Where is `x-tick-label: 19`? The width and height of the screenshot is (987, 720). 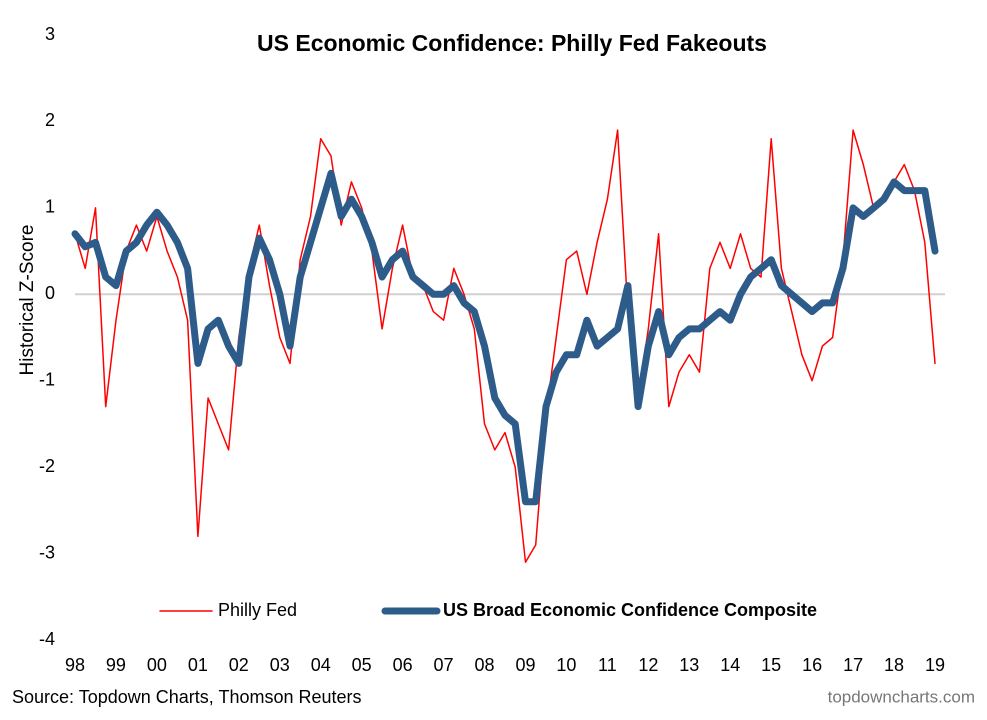 x-tick-label: 19 is located at coordinates (935, 665).